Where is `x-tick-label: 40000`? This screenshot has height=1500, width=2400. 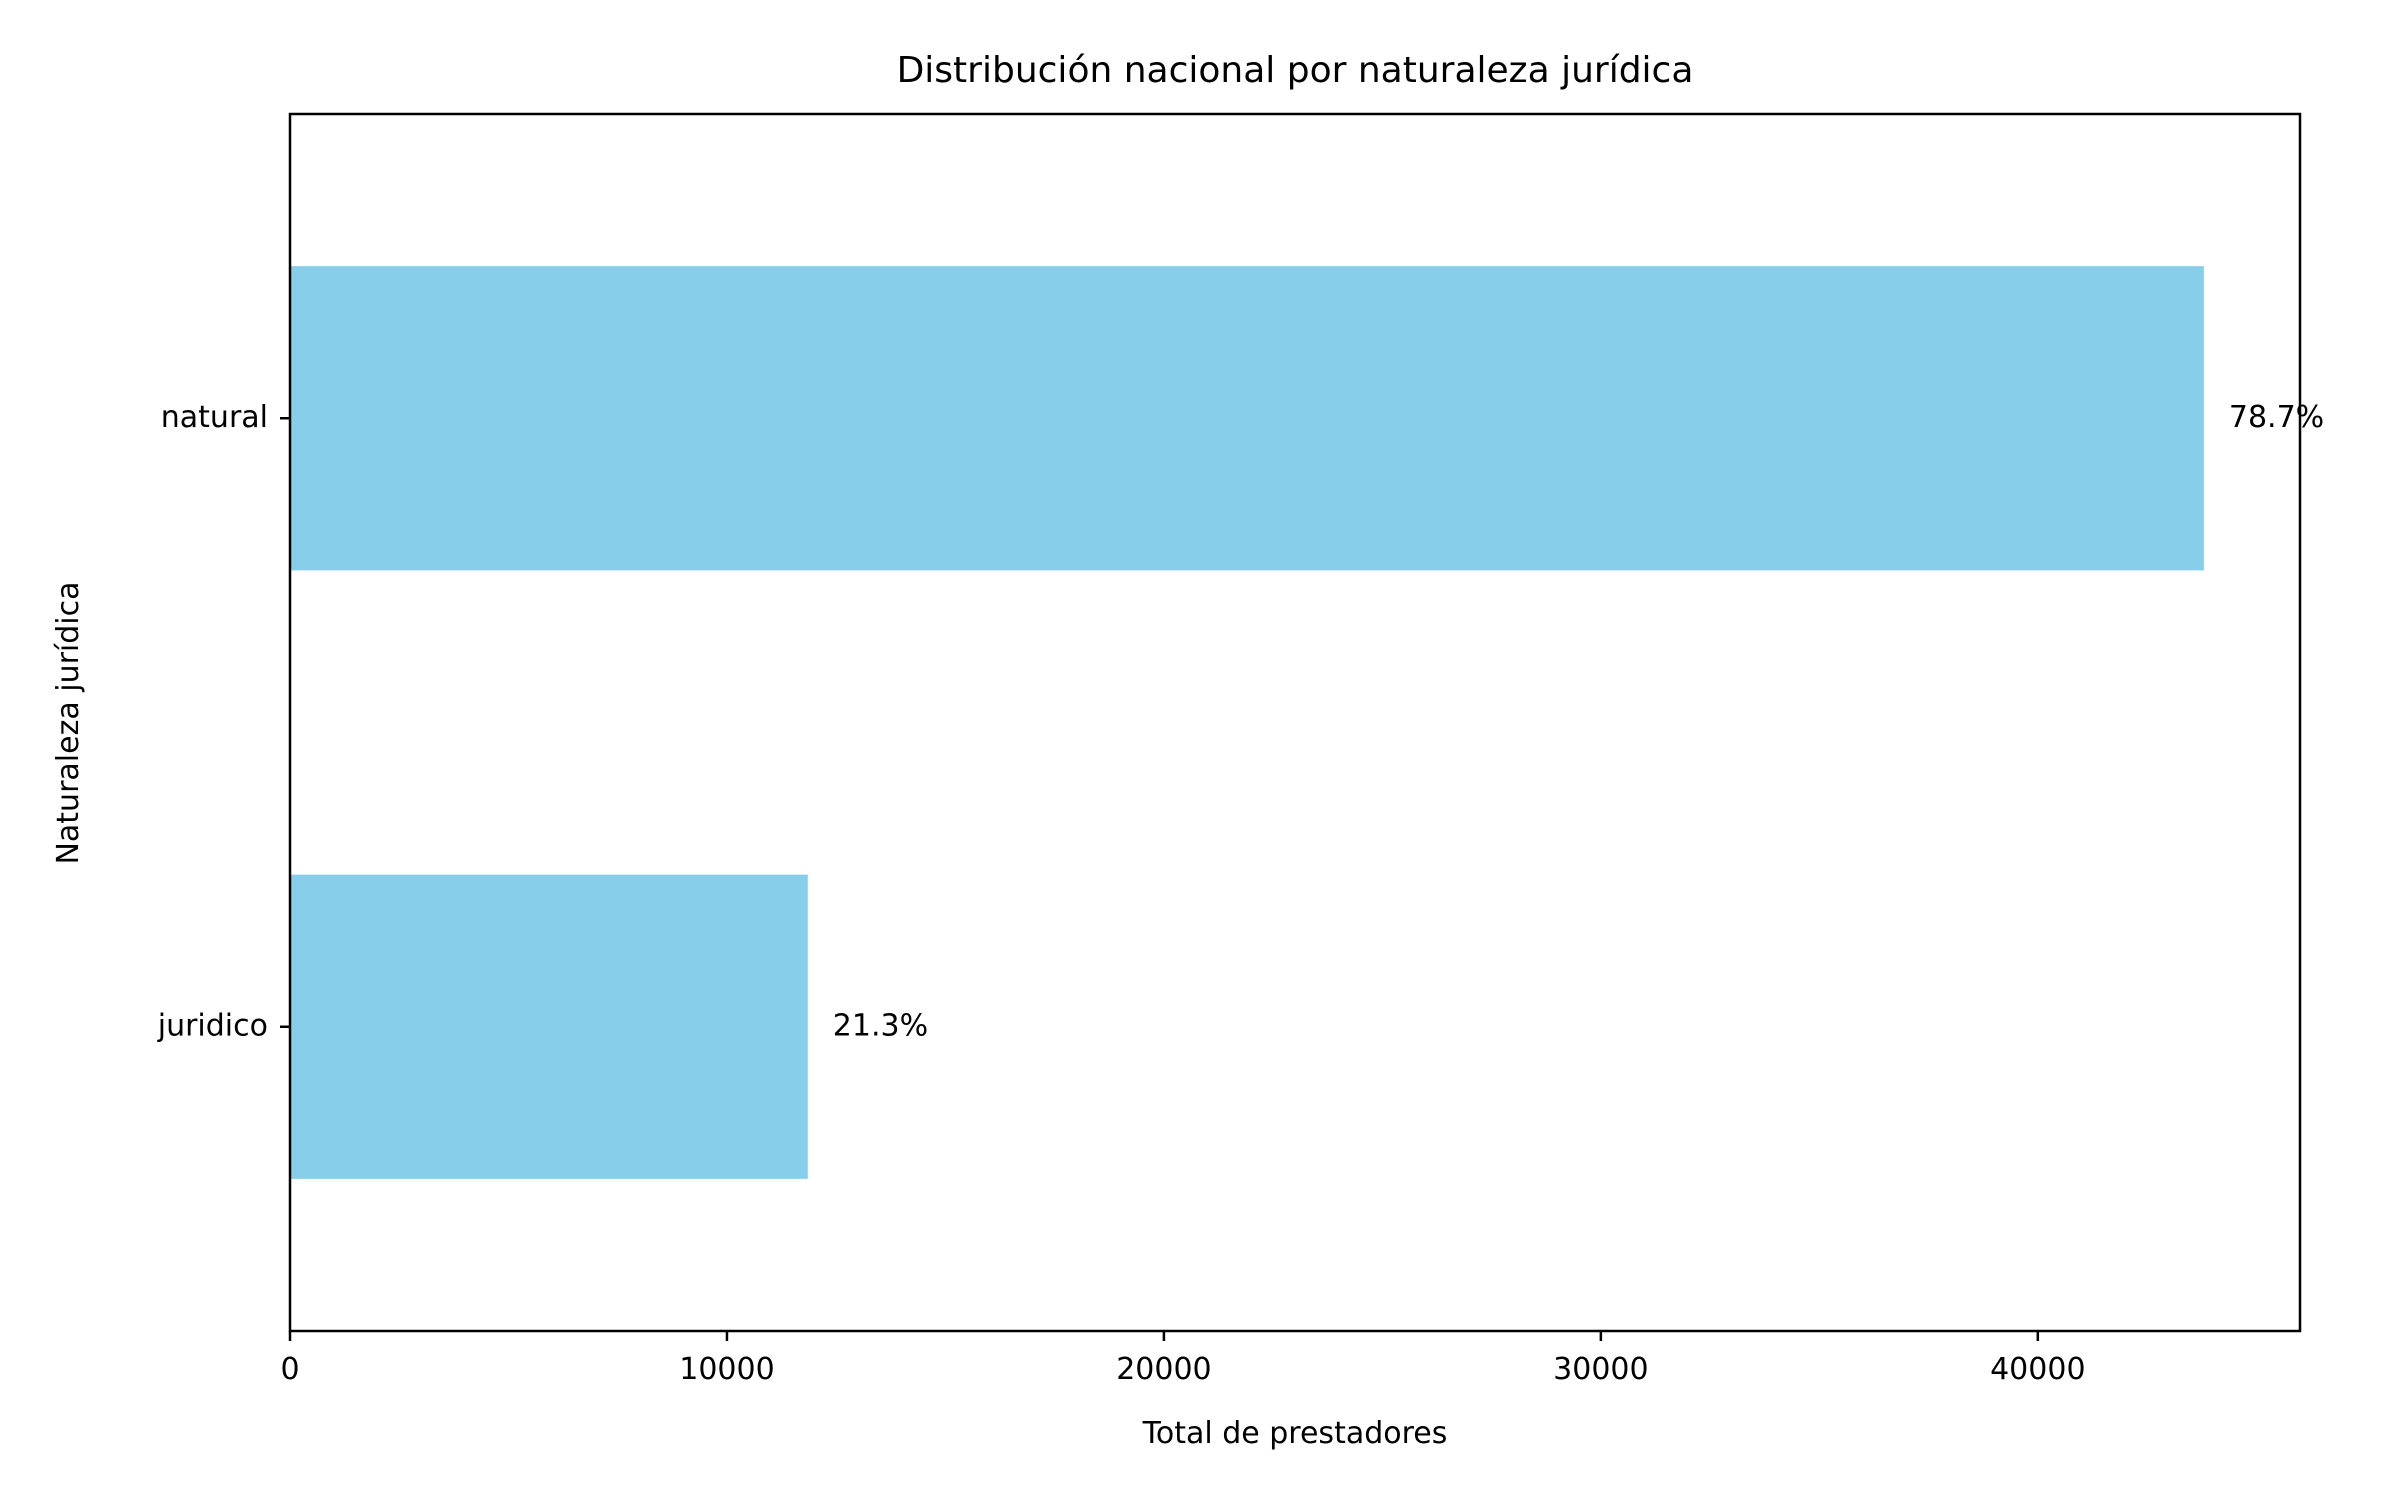 x-tick-label: 40000 is located at coordinates (2037, 1369).